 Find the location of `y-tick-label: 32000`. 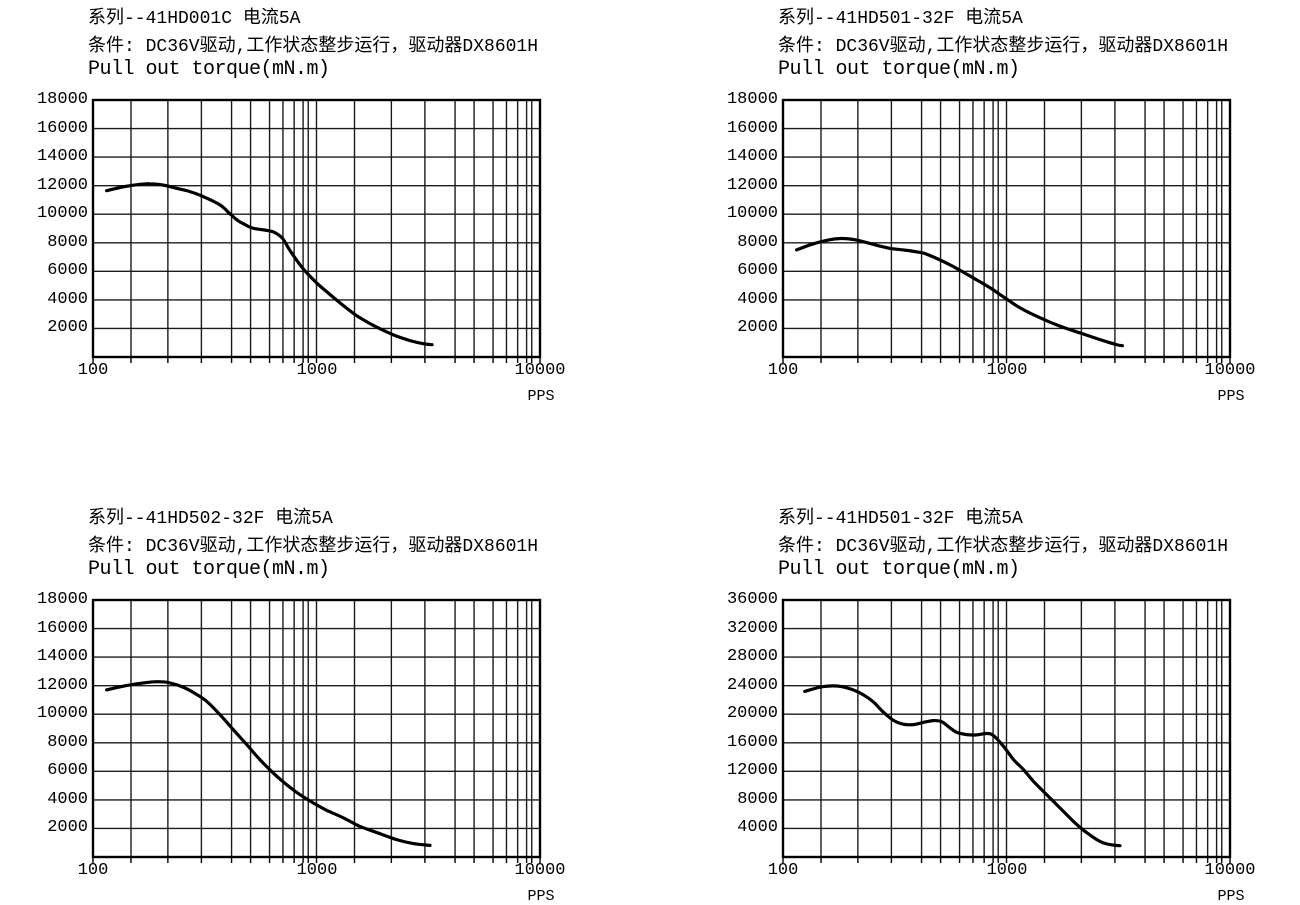

y-tick-label: 32000 is located at coordinates (752, 628).